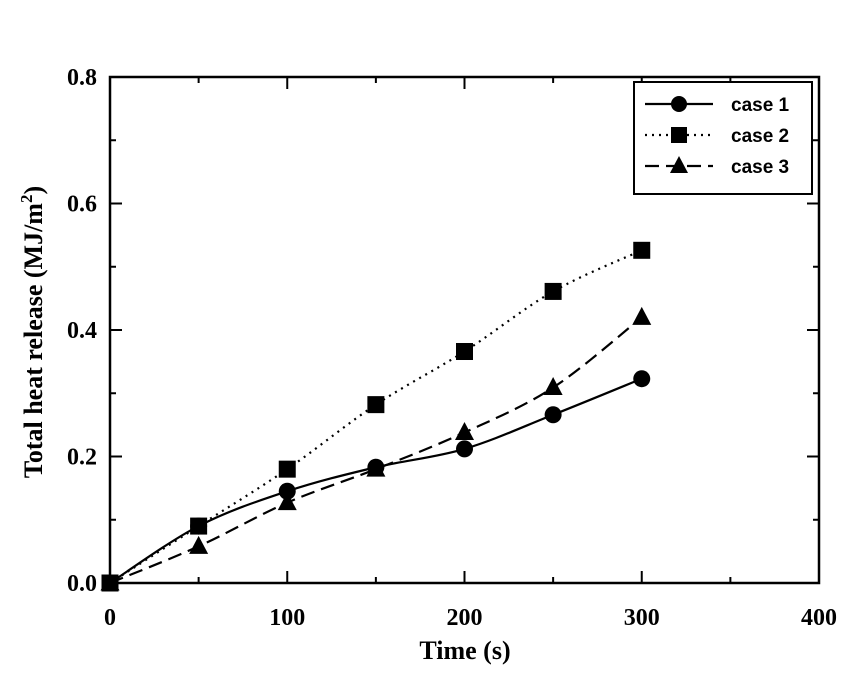 This screenshot has height=687, width=861. What do you see at coordinates (82, 205) in the screenshot?
I see `y-tick-label: 0.6` at bounding box center [82, 205].